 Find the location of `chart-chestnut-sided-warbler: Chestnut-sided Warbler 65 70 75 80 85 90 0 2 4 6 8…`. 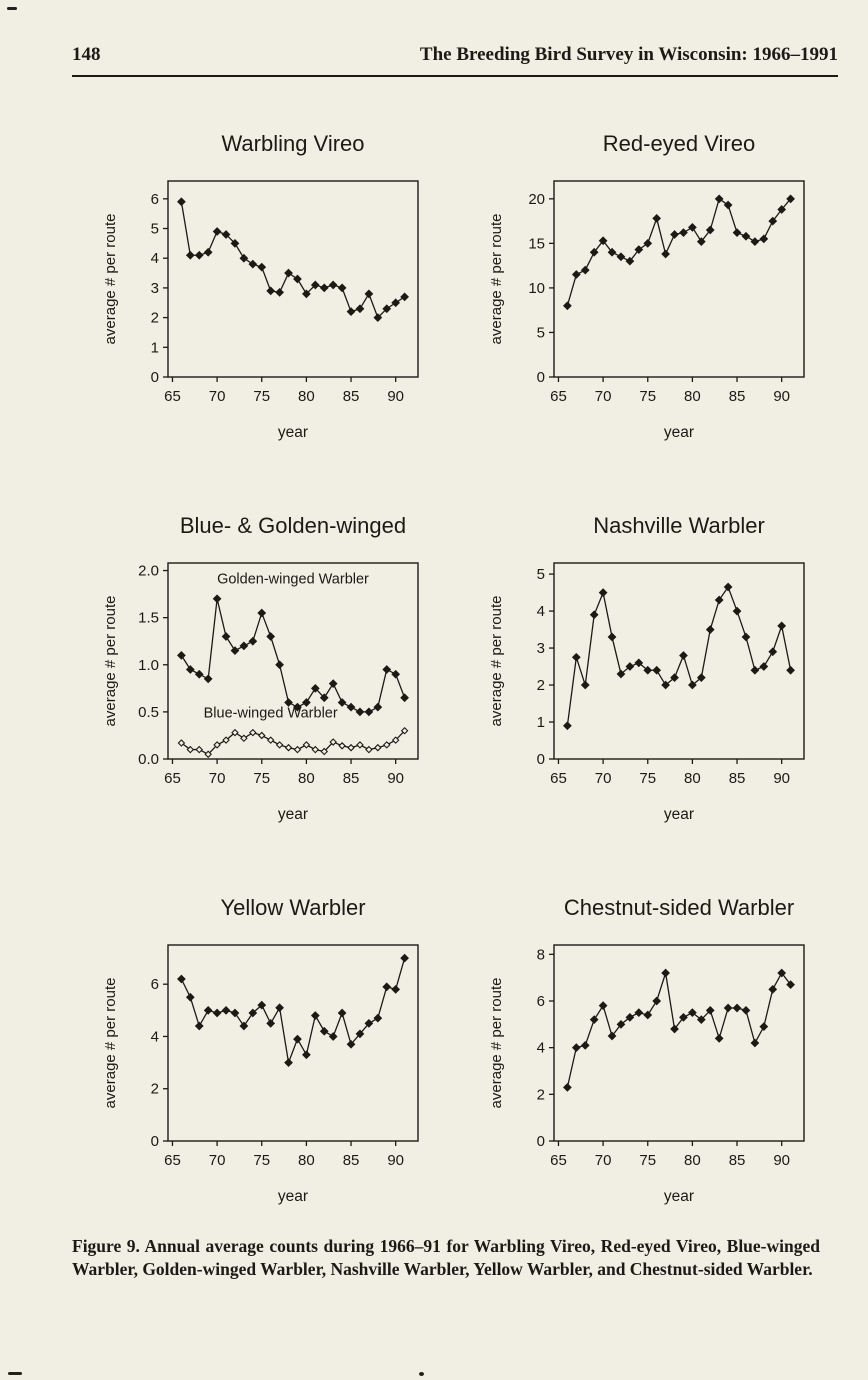

chart-chestnut-sided-warbler: Chestnut-sided Warbler 65 70 75 80 85 90 0 2 4 6 8… is located at coordinates (653, 1051).